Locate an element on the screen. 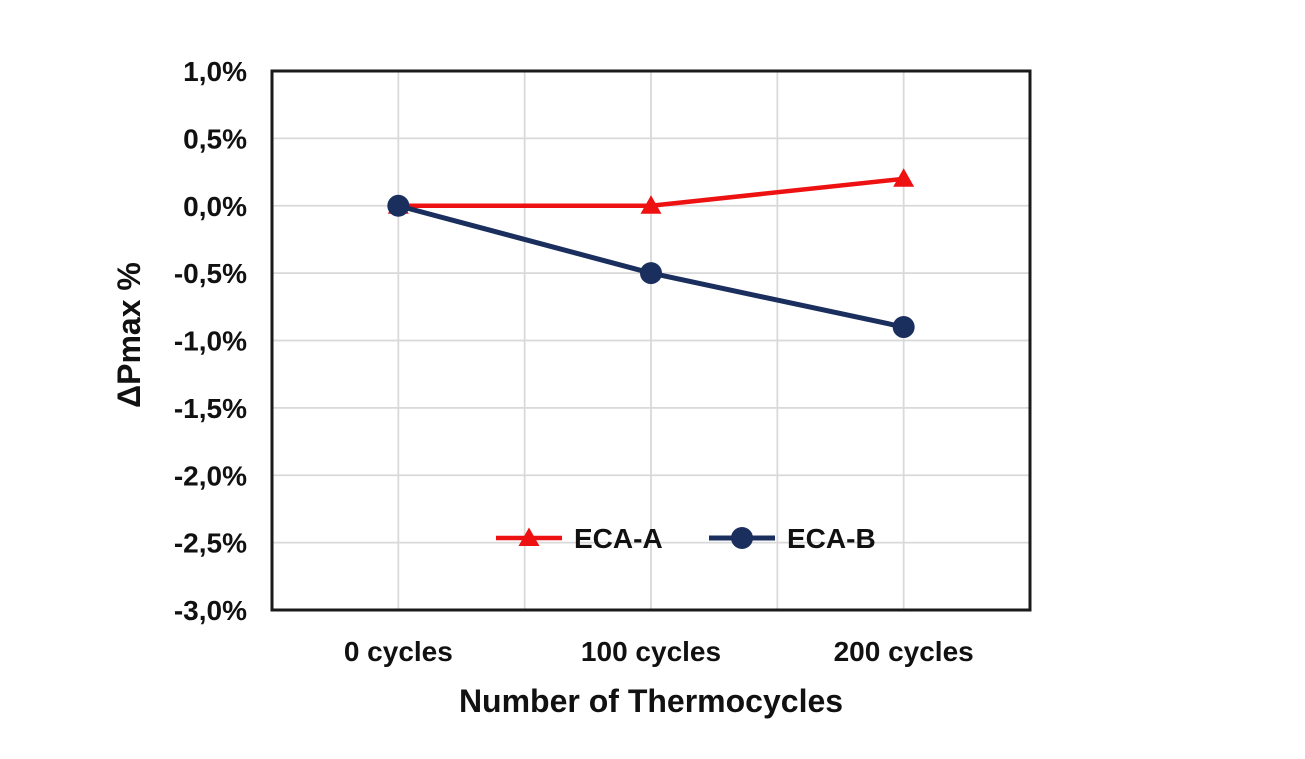 The height and width of the screenshot is (759, 1305). y-tick-label: -1,5% is located at coordinates (210, 408).